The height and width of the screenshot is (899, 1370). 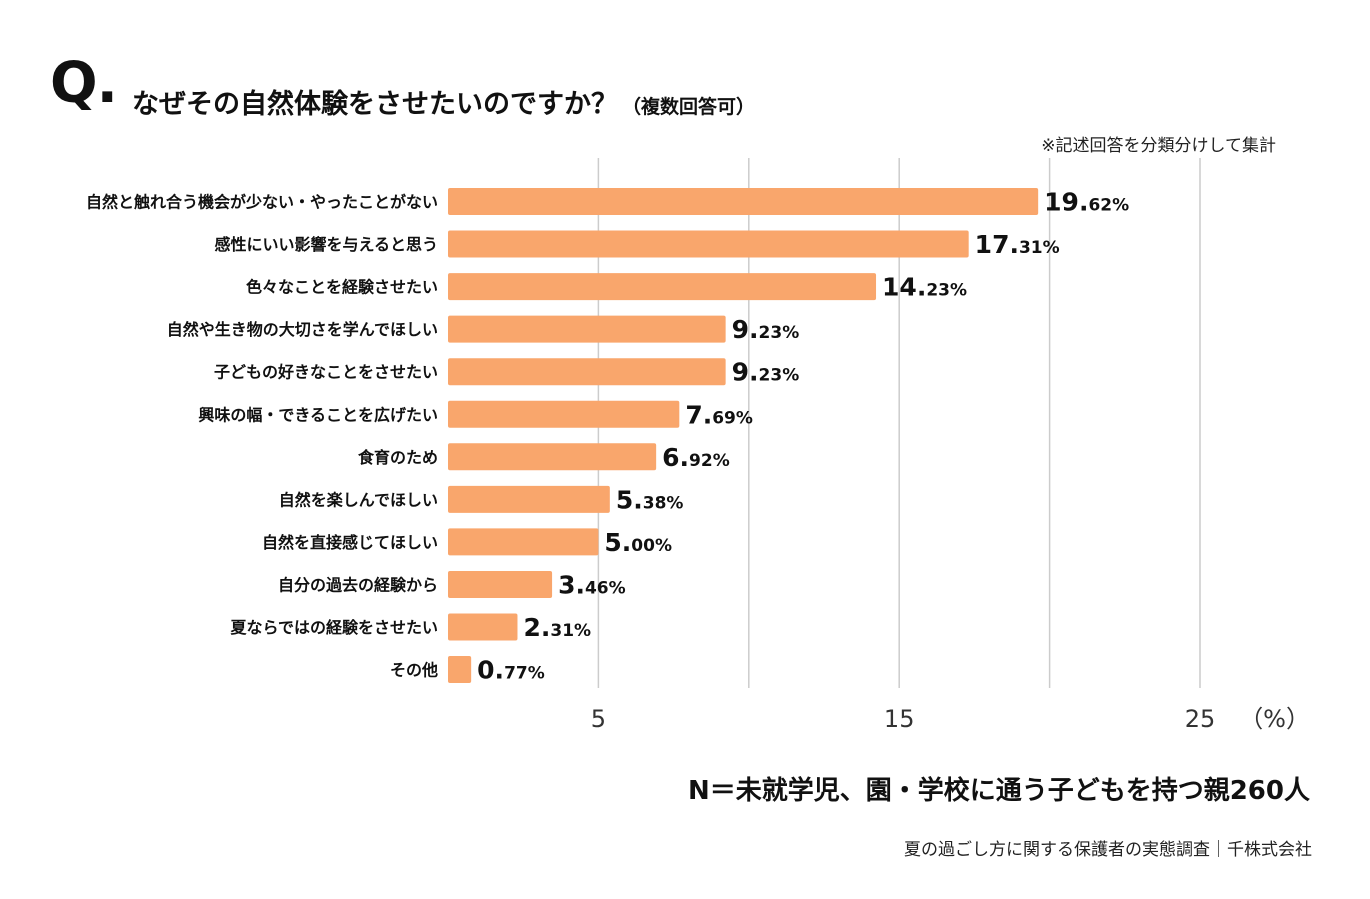 I want to click on value-label: 2.31%, so click(x=557, y=627).